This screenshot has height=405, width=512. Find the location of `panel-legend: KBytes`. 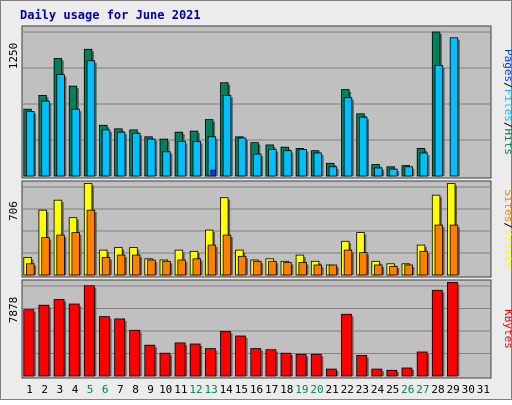

panel-legend: KBytes is located at coordinates (507, 329).